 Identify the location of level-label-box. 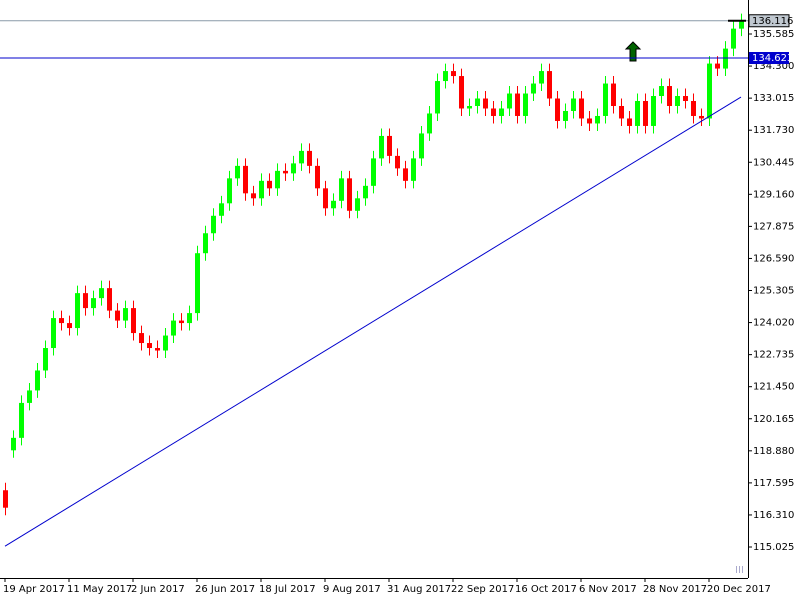
(769, 58).